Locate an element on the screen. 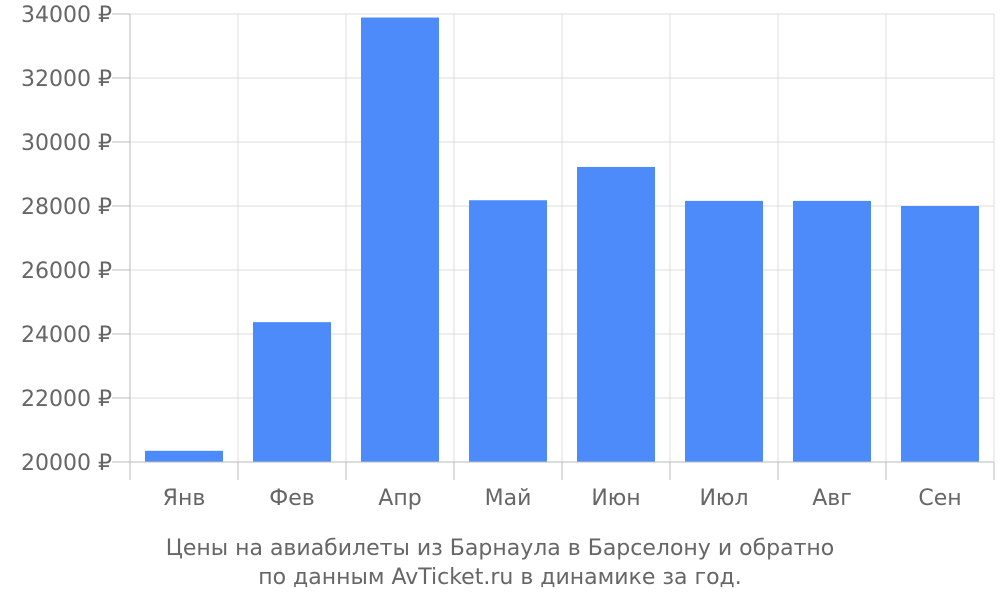 The height and width of the screenshot is (600, 1000). x-tick-label: Июл is located at coordinates (723, 498).